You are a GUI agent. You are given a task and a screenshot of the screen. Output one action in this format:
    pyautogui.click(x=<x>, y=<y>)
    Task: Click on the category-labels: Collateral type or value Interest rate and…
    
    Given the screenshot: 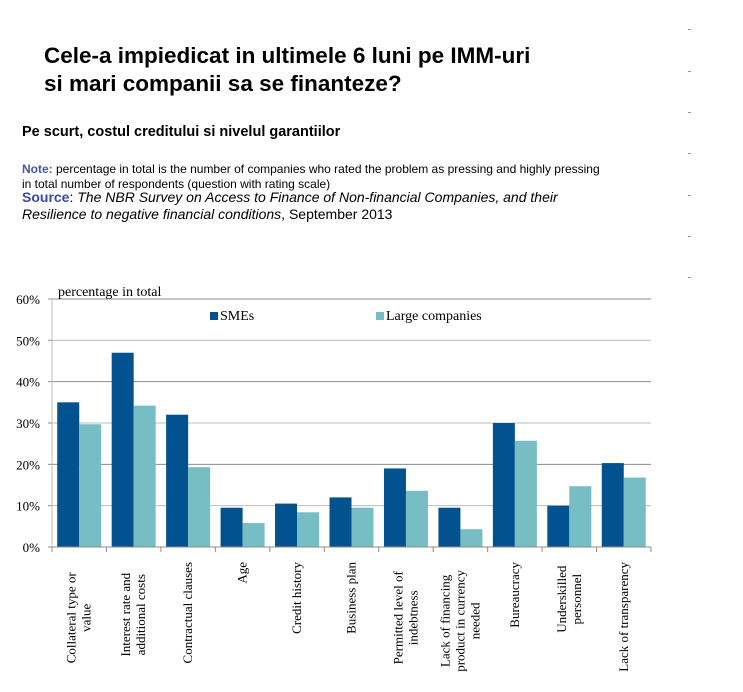 What is the action you would take?
    pyautogui.click(x=347, y=617)
    